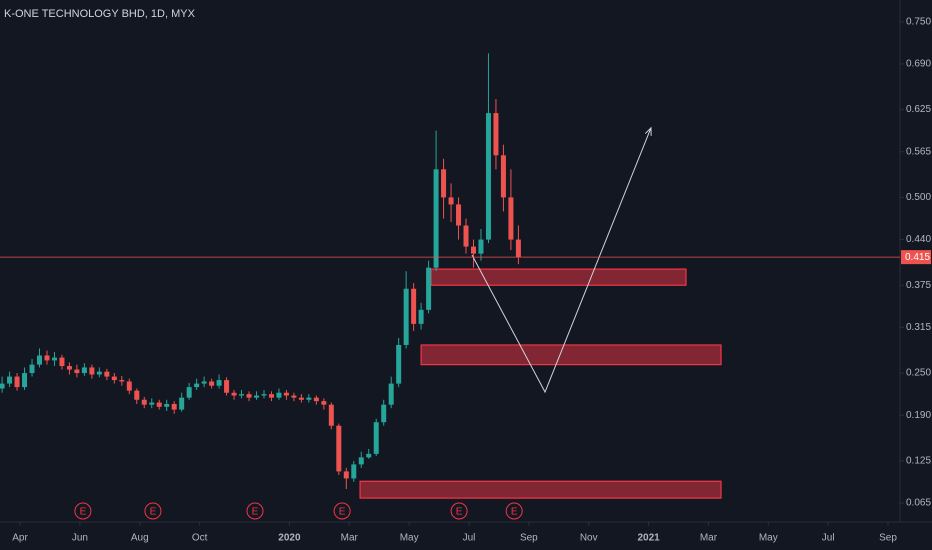 The width and height of the screenshot is (932, 550). What do you see at coordinates (200, 538) in the screenshot?
I see `x-tick-label: Oct` at bounding box center [200, 538].